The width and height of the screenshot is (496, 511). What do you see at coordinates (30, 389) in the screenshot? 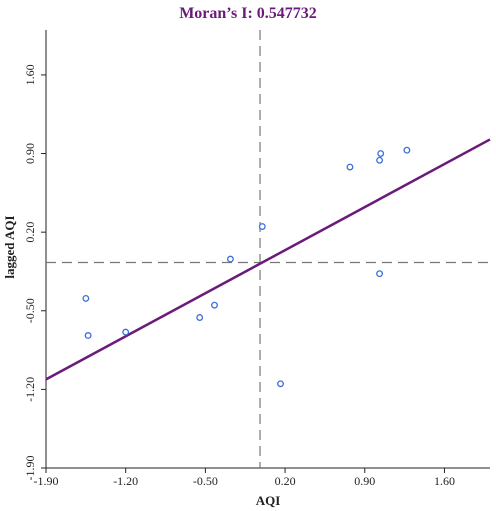
I see `y-tick-label: -1.20` at bounding box center [30, 389].